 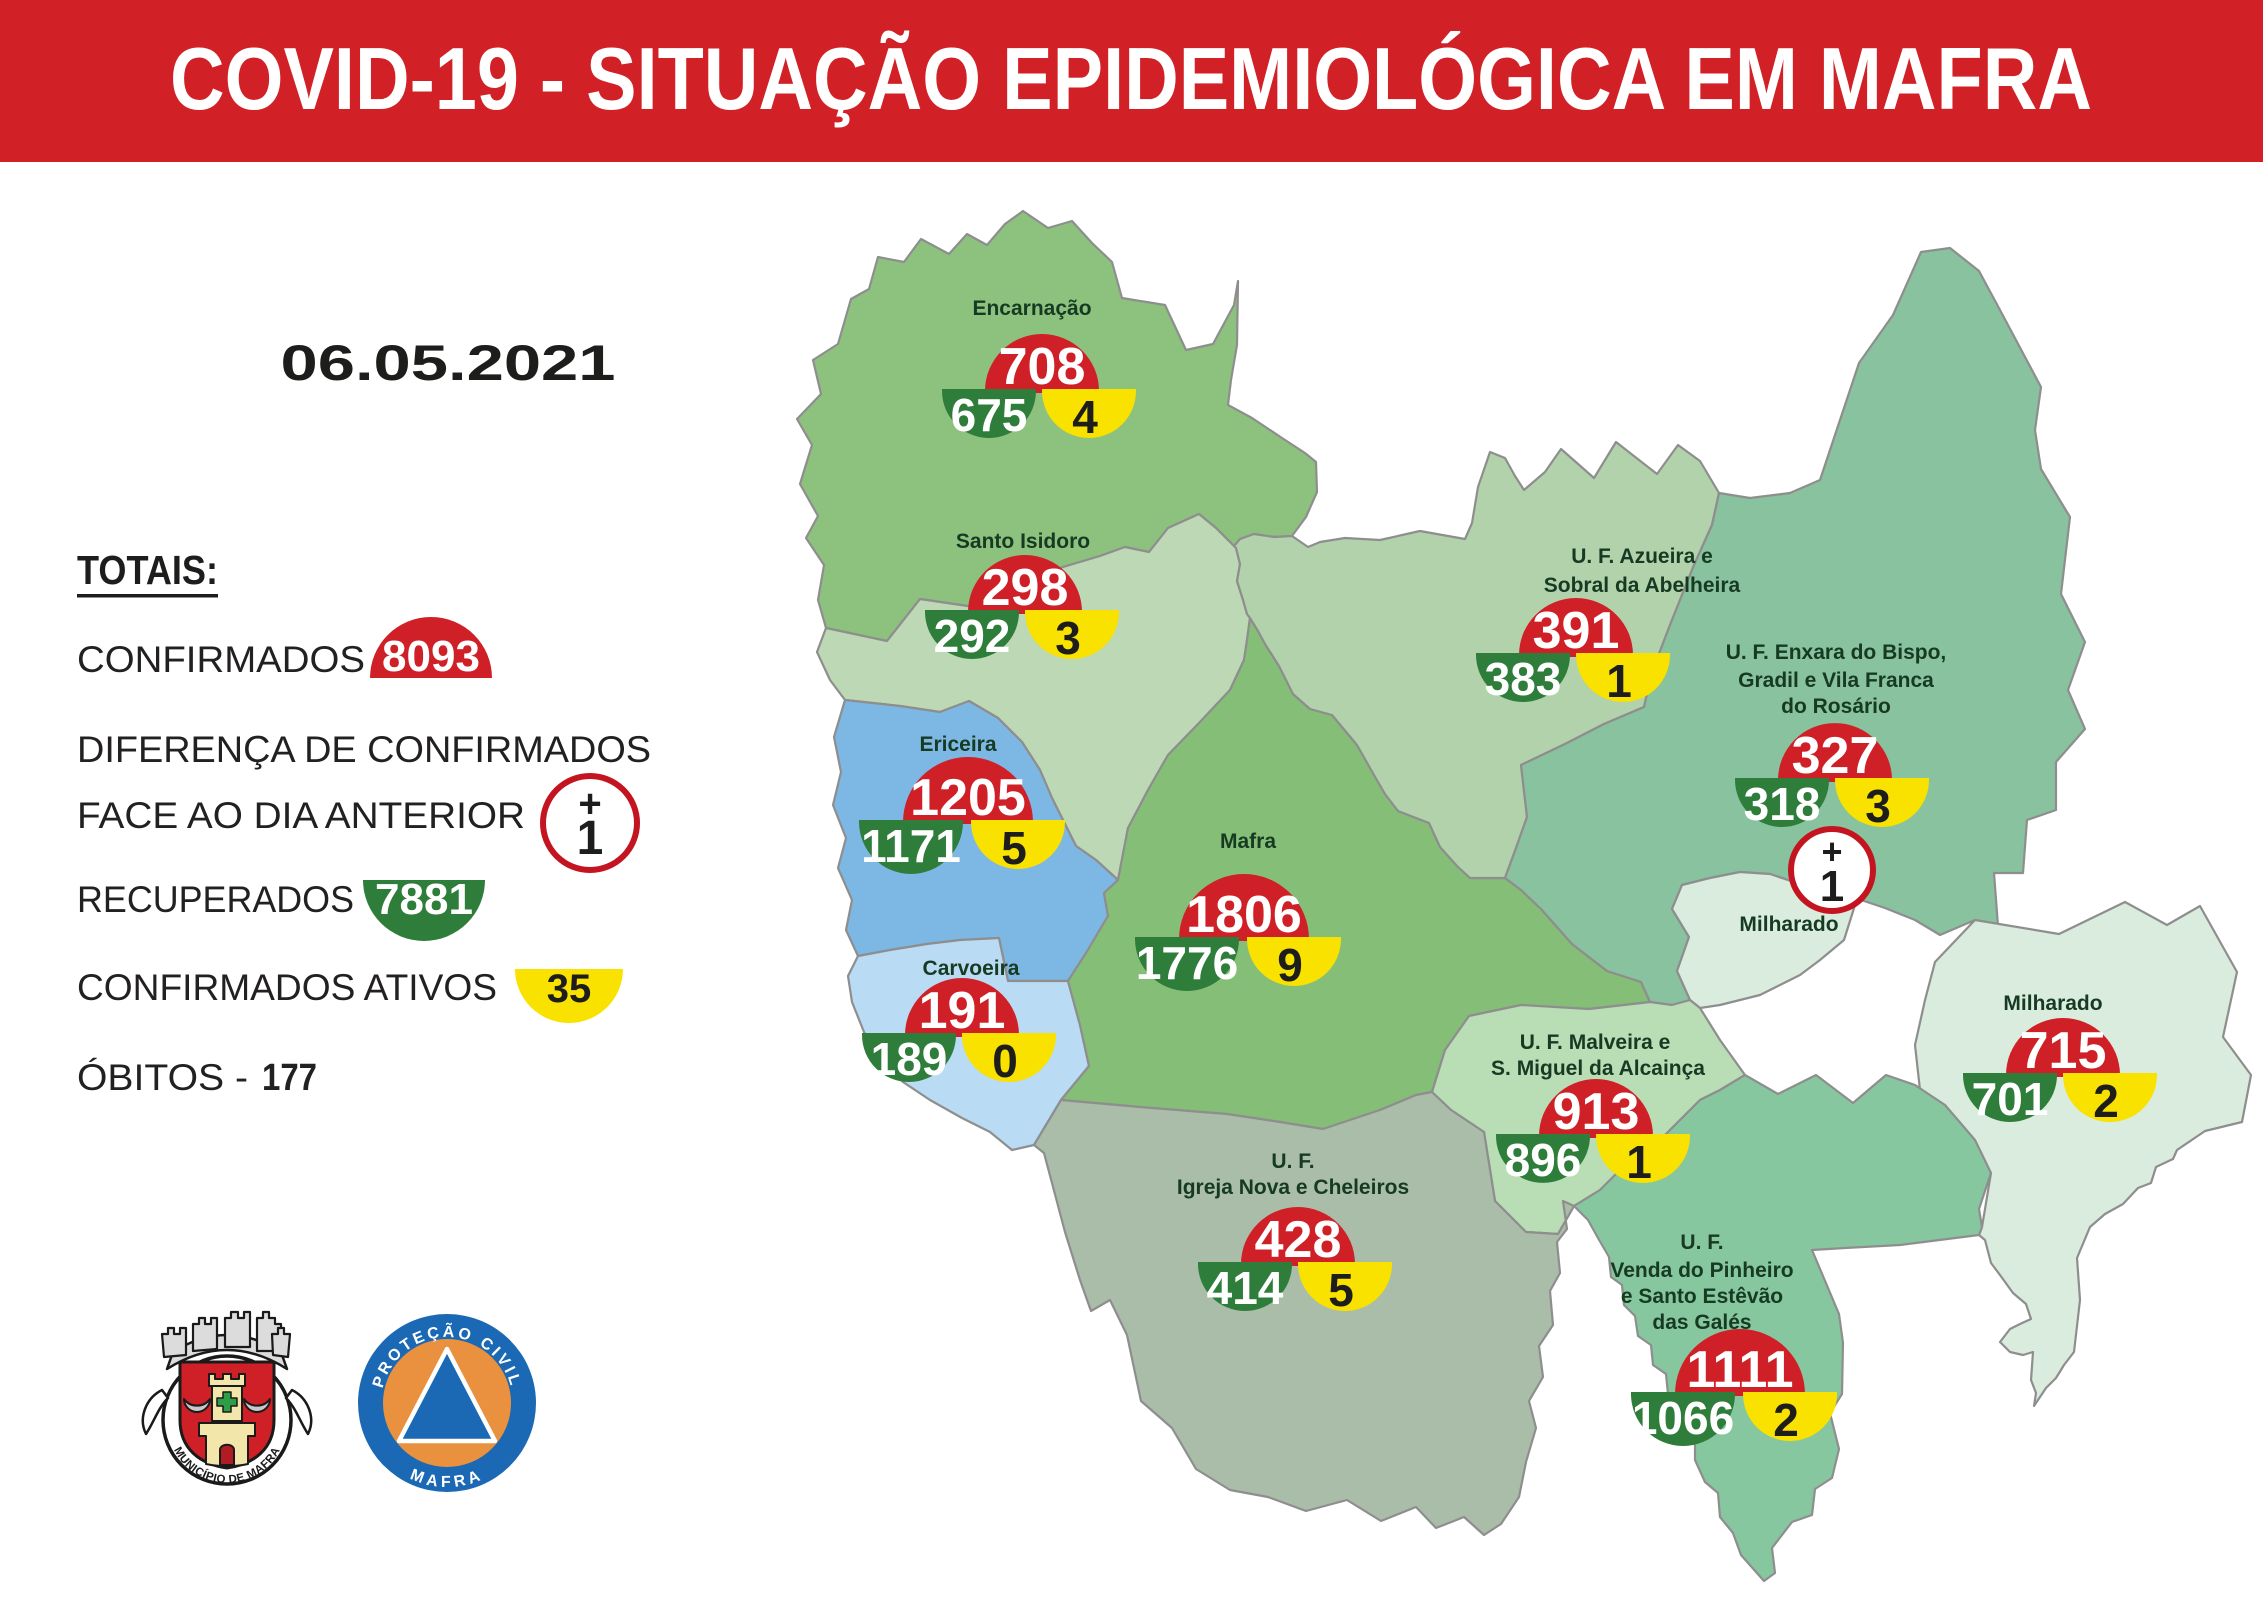 What do you see at coordinates (1248, 841) in the screenshot?
I see `svg-text: Mafra` at bounding box center [1248, 841].